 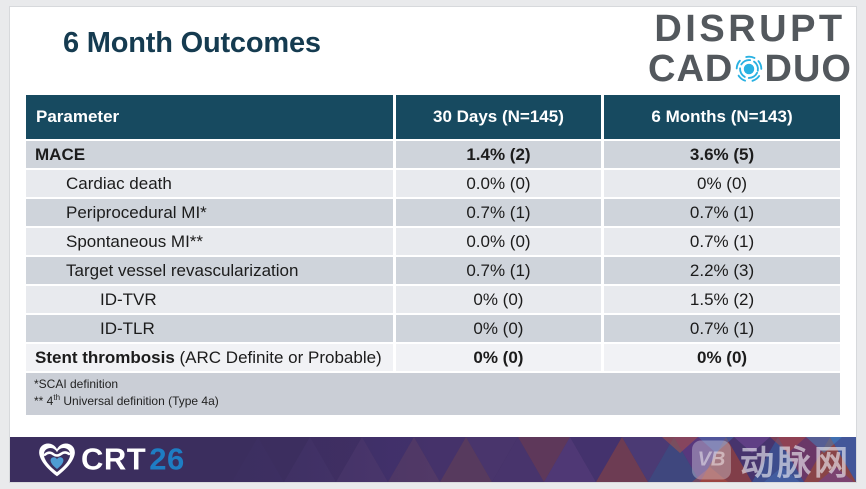 What do you see at coordinates (128, 299) in the screenshot?
I see `row-label-rest: ID-TVR` at bounding box center [128, 299].